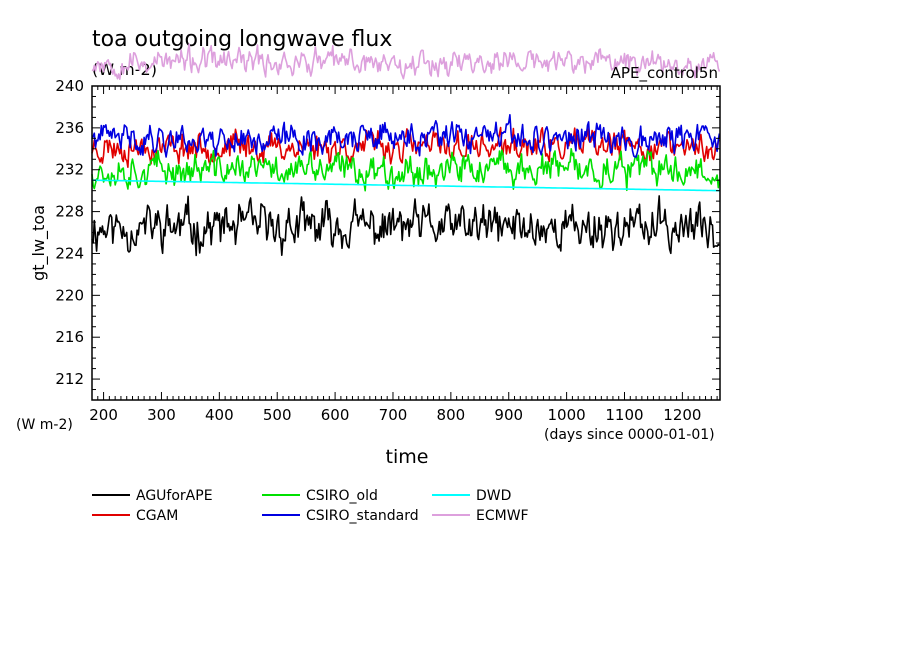  What do you see at coordinates (682, 415) in the screenshot?
I see `x-tick-label: 1200` at bounding box center [682, 415].